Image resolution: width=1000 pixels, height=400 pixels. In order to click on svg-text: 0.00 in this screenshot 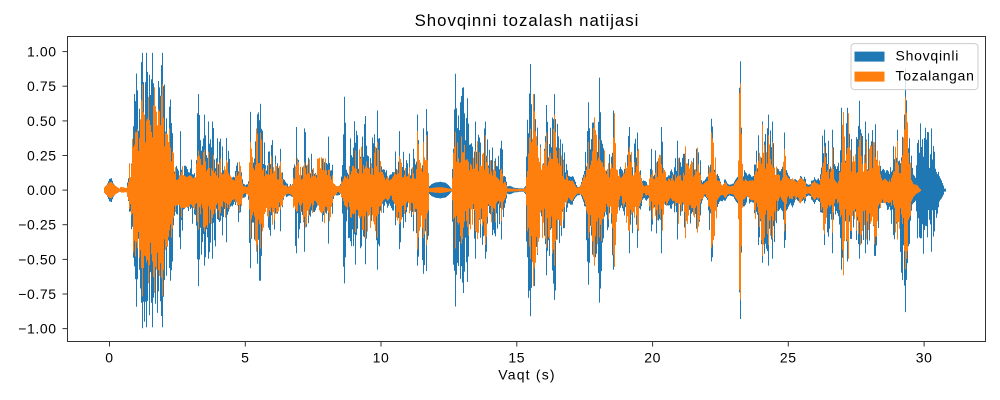, I will do `click(42, 190)`.